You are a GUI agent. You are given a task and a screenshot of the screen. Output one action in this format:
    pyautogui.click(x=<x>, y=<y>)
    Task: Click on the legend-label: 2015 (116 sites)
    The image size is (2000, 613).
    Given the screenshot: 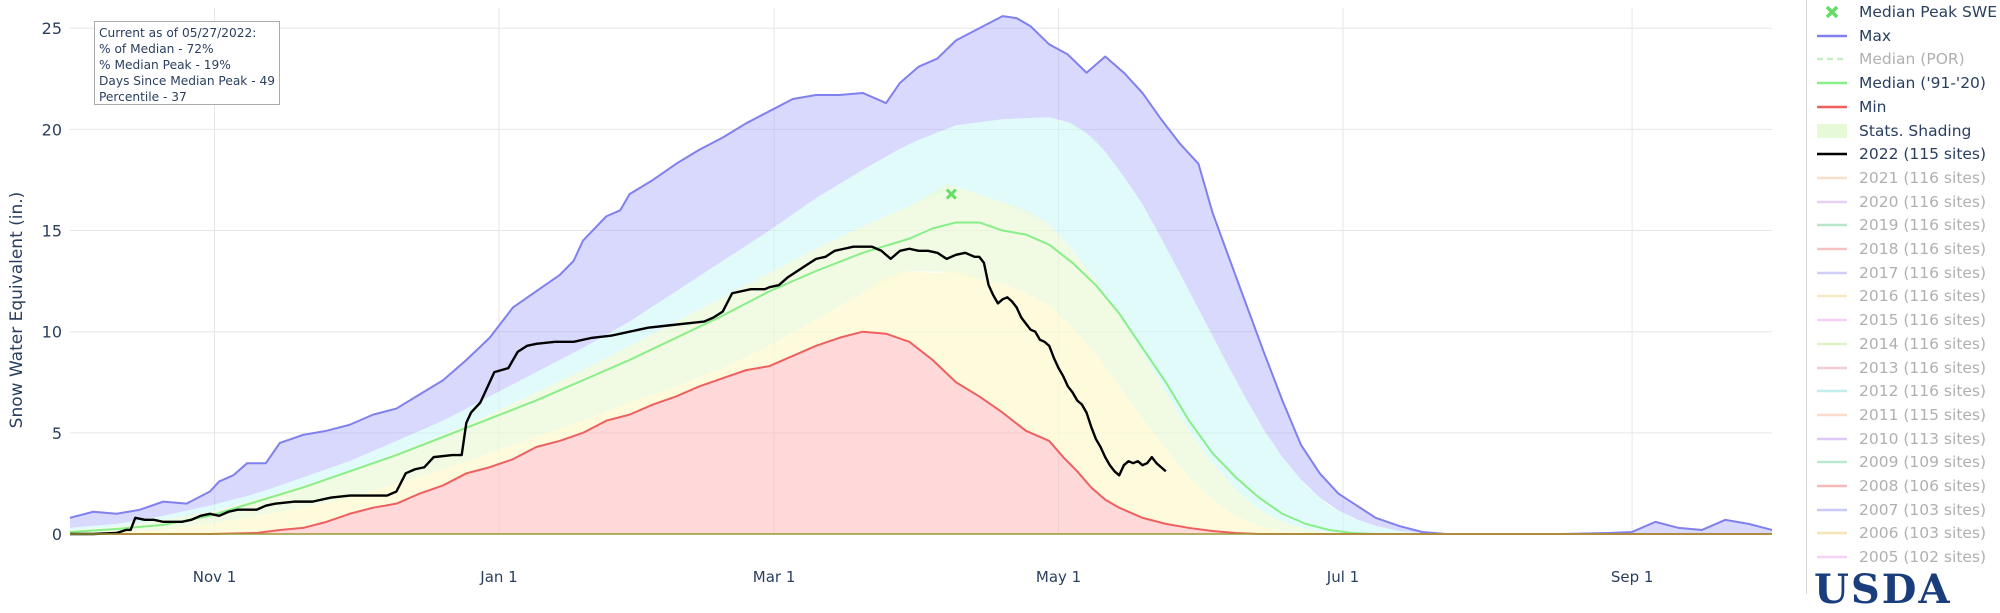 What is the action you would take?
    pyautogui.click(x=1923, y=320)
    